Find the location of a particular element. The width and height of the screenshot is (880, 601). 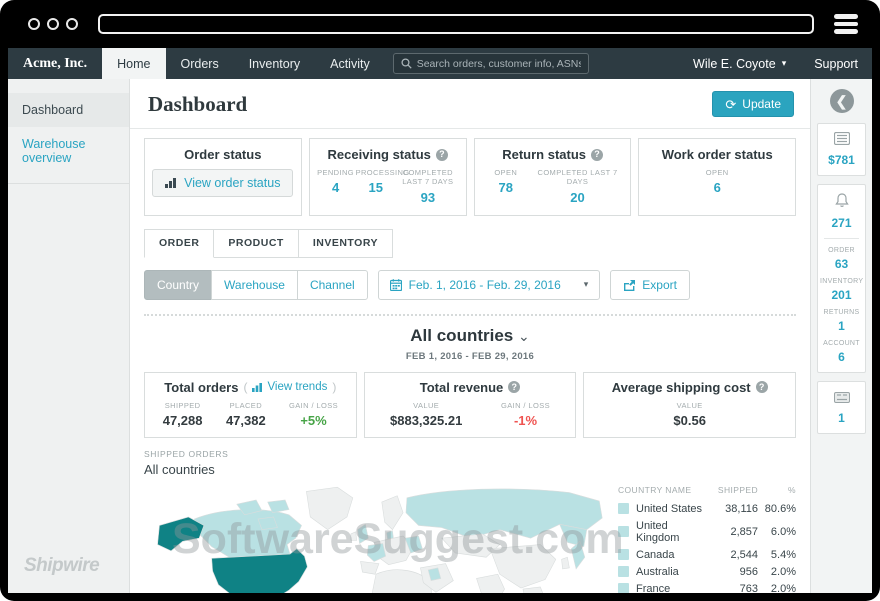

search-input is located at coordinates (498, 63).